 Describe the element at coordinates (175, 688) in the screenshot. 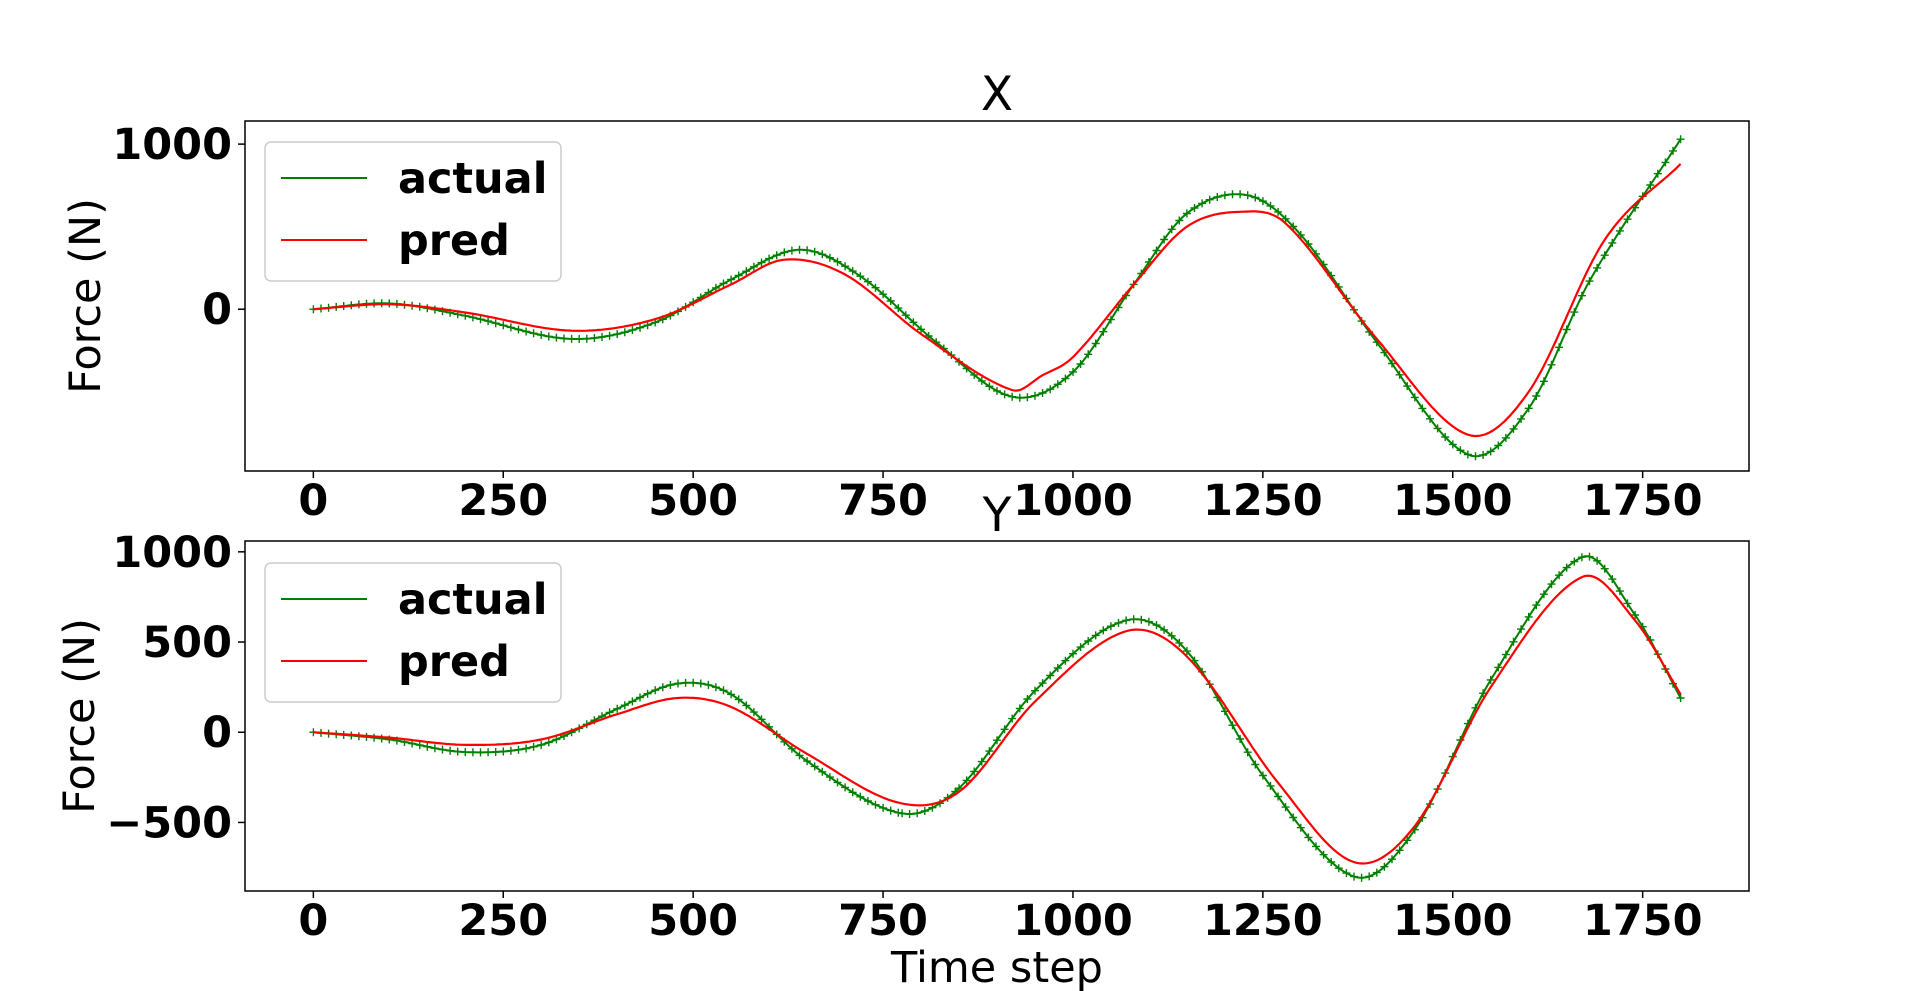

I see `y-ticks-y: −500 0 500 1000` at that location.